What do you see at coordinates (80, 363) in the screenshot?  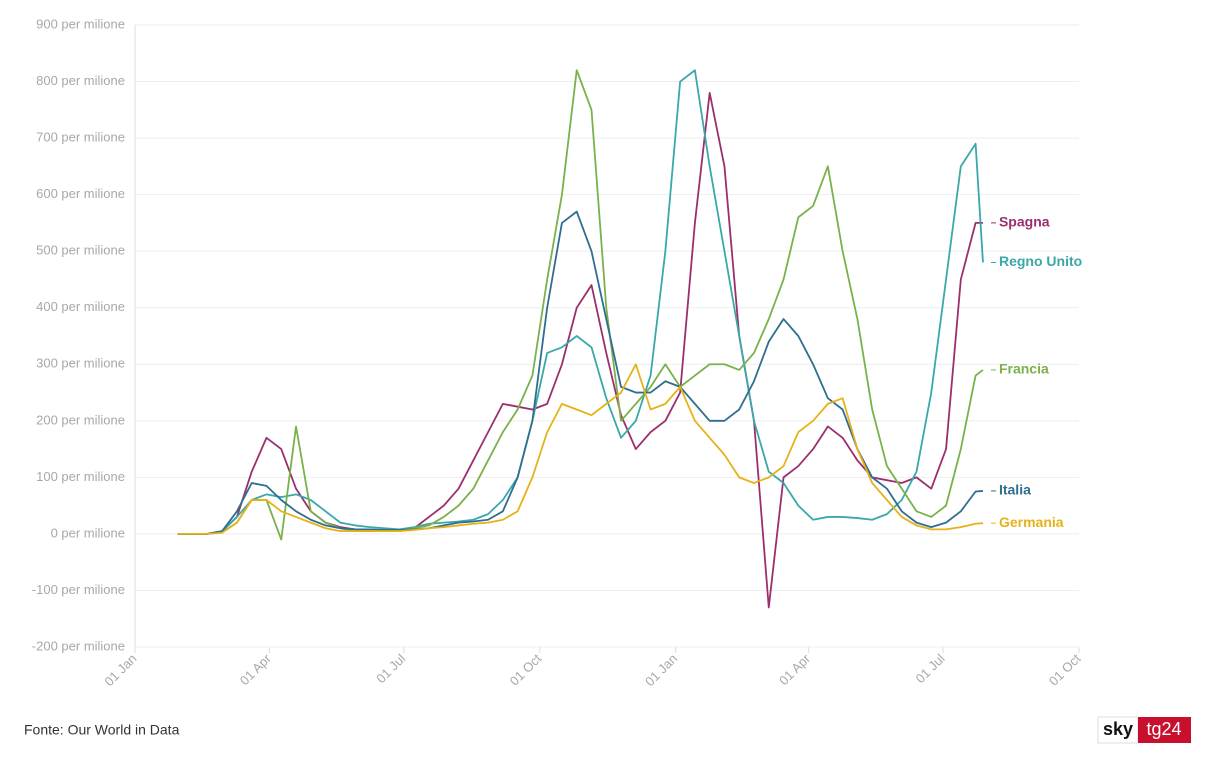 I see `y-tick-label: 300 per milione` at bounding box center [80, 363].